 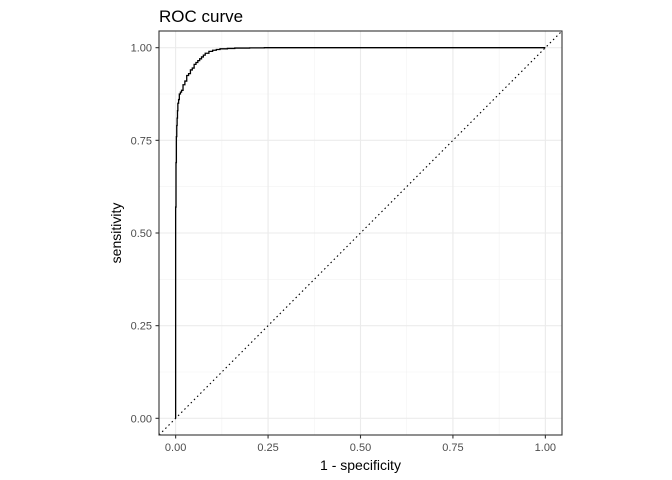 What do you see at coordinates (545, 448) in the screenshot?
I see `x-tick-label: 1.00` at bounding box center [545, 448].